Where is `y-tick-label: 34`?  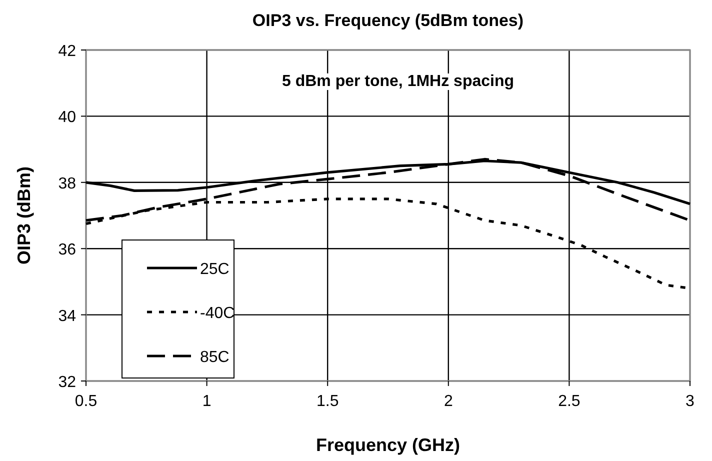
y-tick-label: 34 is located at coordinates (67, 316).